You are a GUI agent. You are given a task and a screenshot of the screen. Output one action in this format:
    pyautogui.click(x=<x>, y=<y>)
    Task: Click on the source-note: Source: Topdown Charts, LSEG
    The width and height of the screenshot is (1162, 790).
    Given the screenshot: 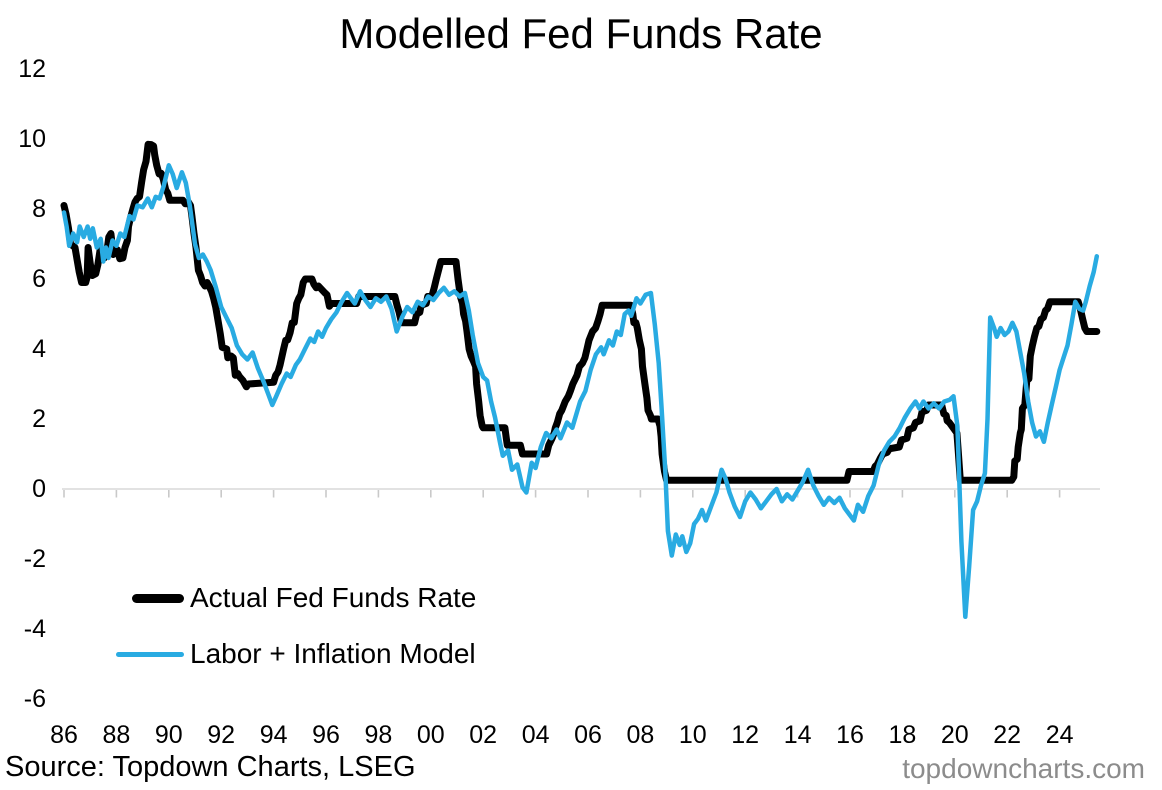 What is the action you would take?
    pyautogui.click(x=210, y=767)
    